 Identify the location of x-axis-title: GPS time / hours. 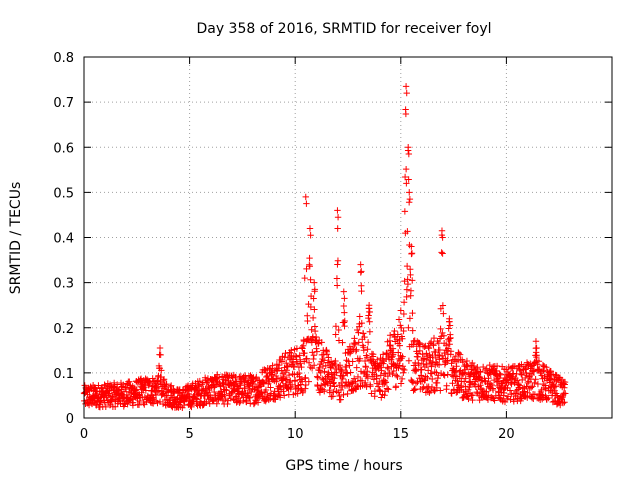
(343, 466).